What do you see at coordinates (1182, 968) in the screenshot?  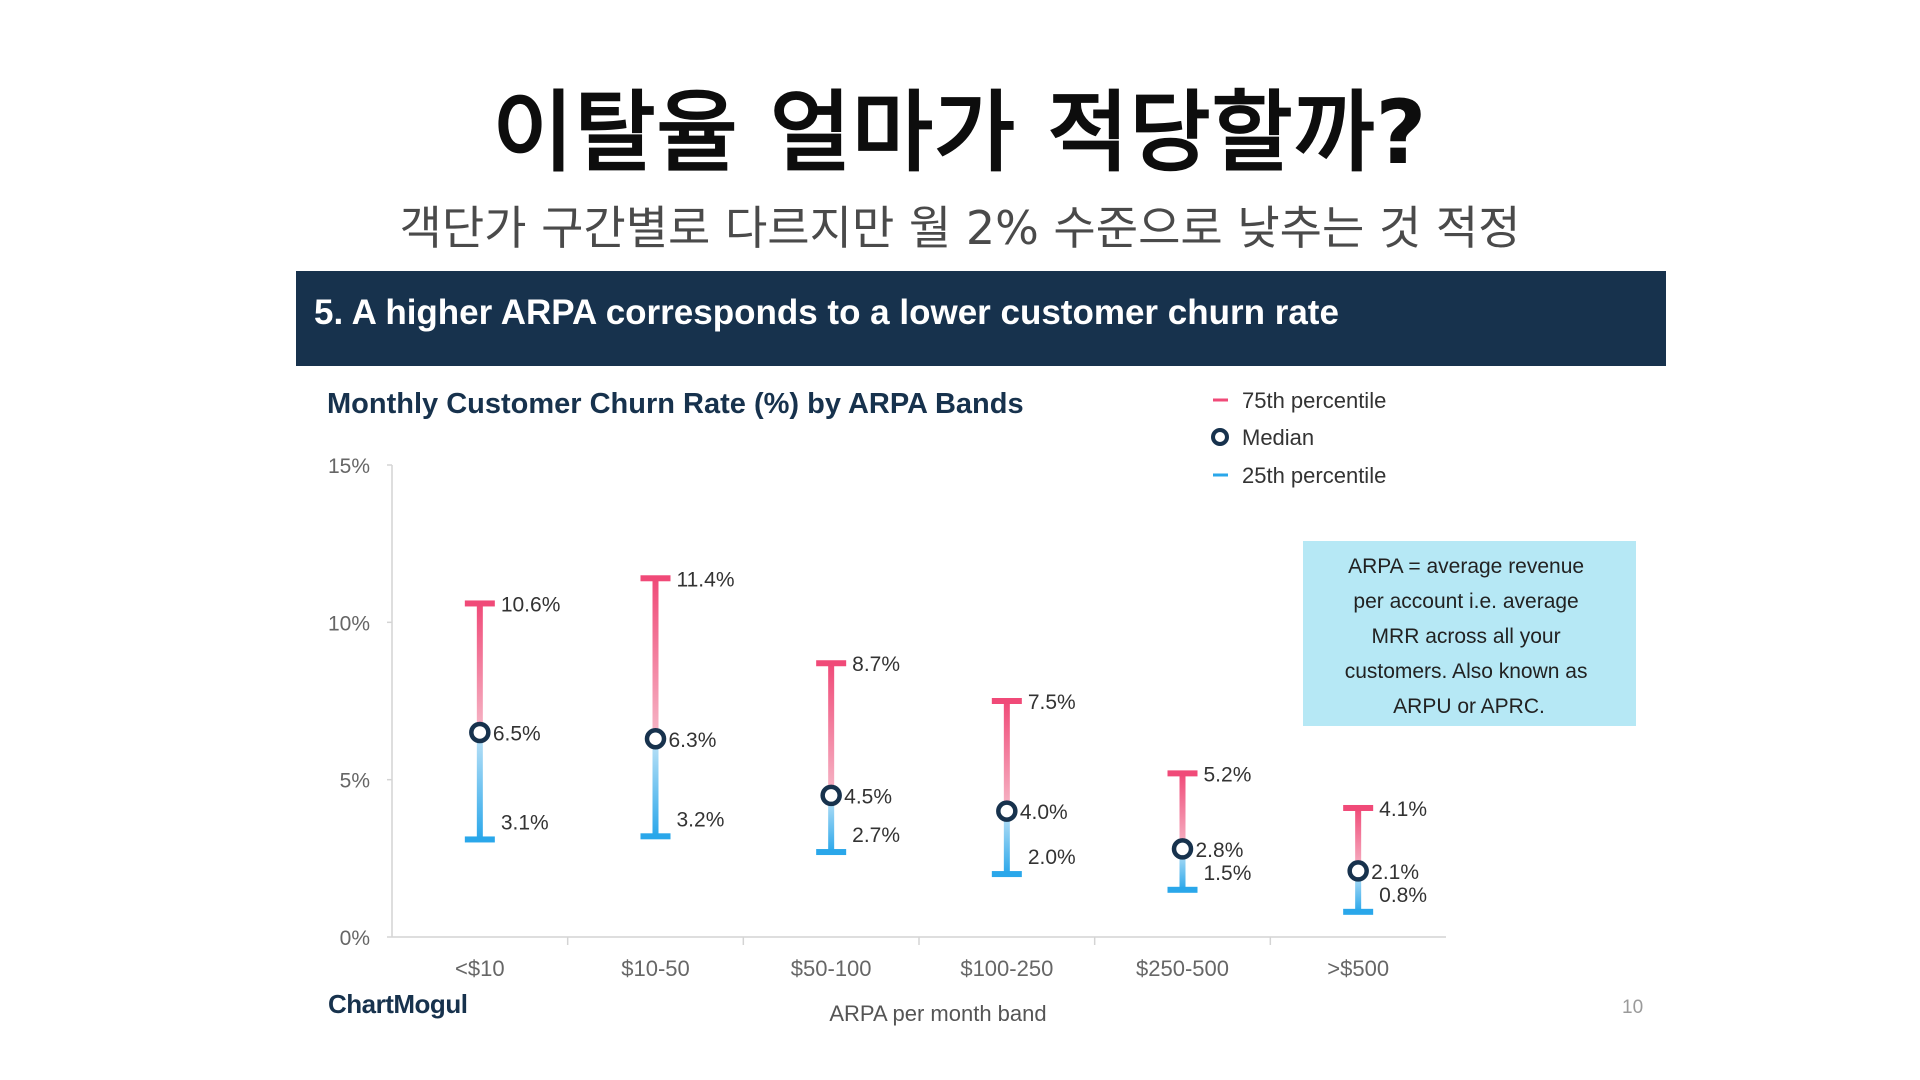 I see `x-tick-label: $250-500` at bounding box center [1182, 968].